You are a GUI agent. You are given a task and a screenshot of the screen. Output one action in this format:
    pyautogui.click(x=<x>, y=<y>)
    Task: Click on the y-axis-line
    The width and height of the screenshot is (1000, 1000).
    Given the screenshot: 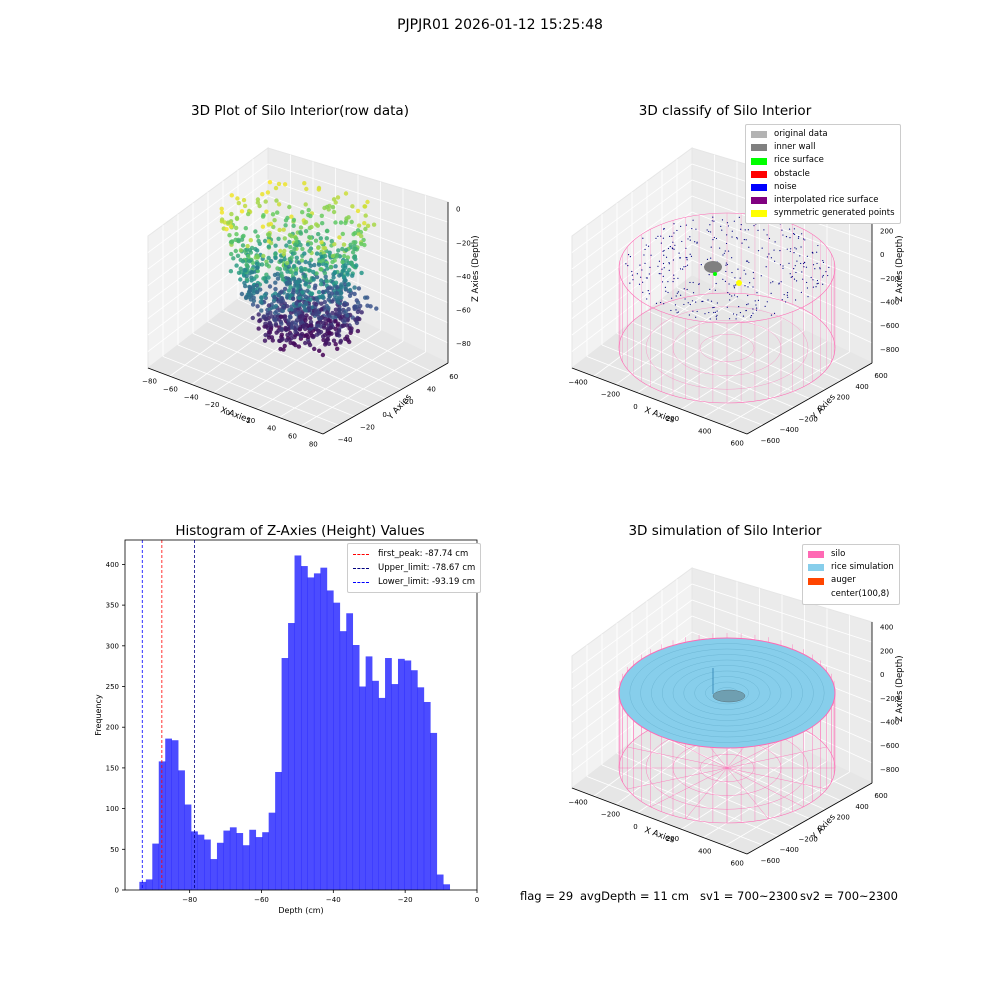 What is the action you would take?
    pyautogui.click(x=809, y=818)
    